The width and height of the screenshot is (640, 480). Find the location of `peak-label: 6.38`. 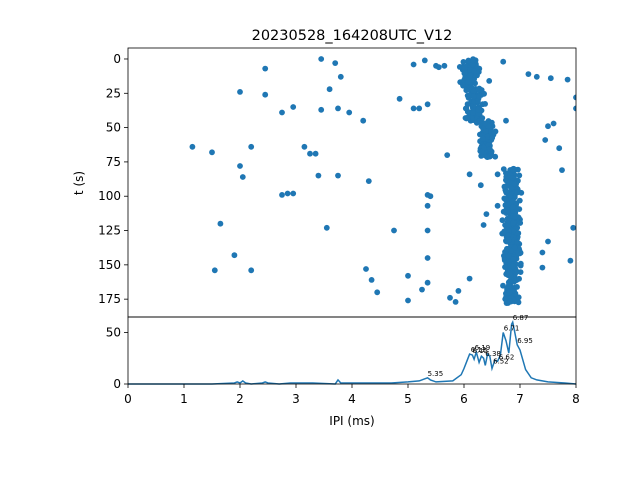

peak-label: 6.38 is located at coordinates (493, 354).